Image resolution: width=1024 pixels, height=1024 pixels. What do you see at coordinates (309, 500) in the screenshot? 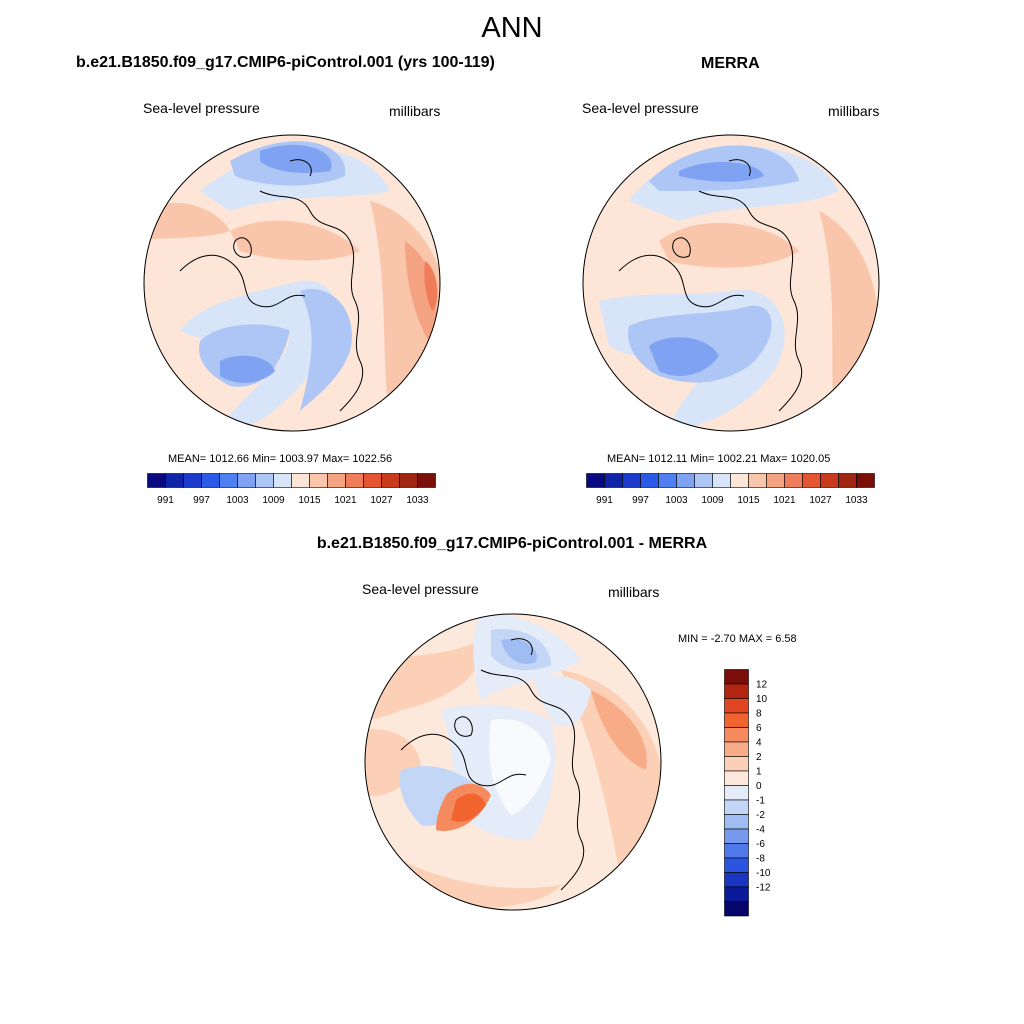
I see `model-colorbar-tick-label: 1015` at bounding box center [309, 500].